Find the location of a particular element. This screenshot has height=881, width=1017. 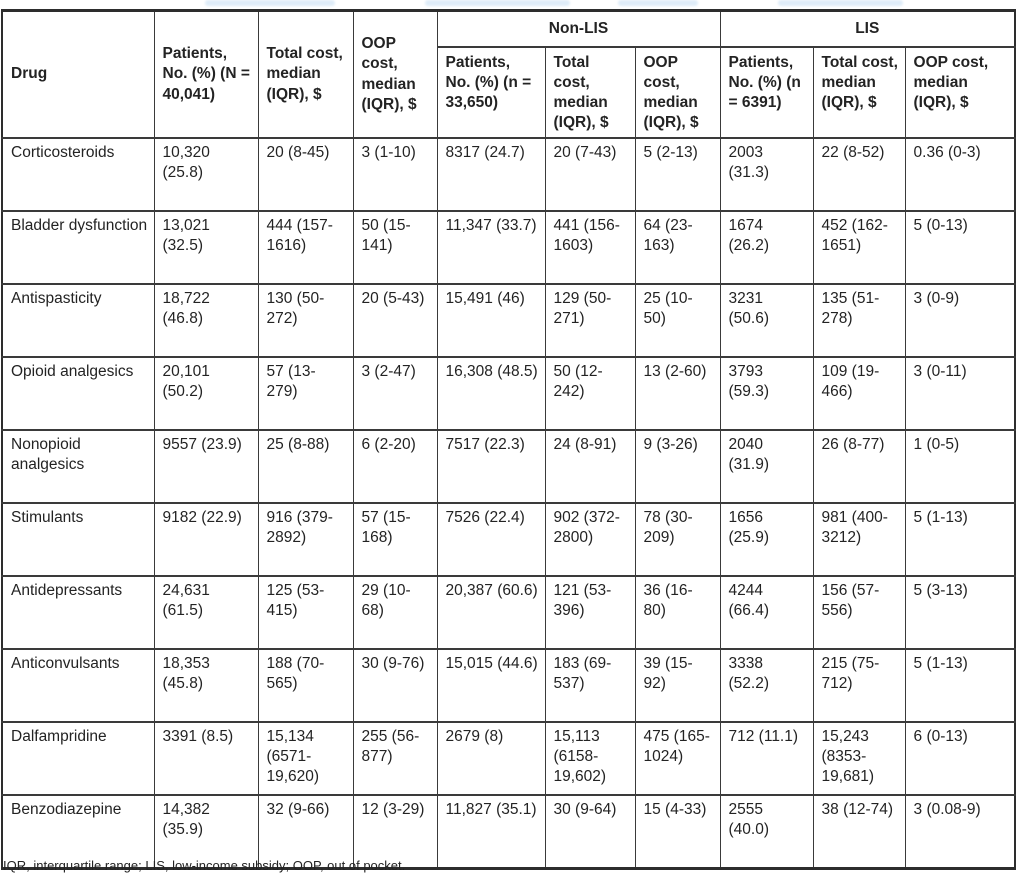

value-cell: 7517 (22.3) is located at coordinates (490, 466).